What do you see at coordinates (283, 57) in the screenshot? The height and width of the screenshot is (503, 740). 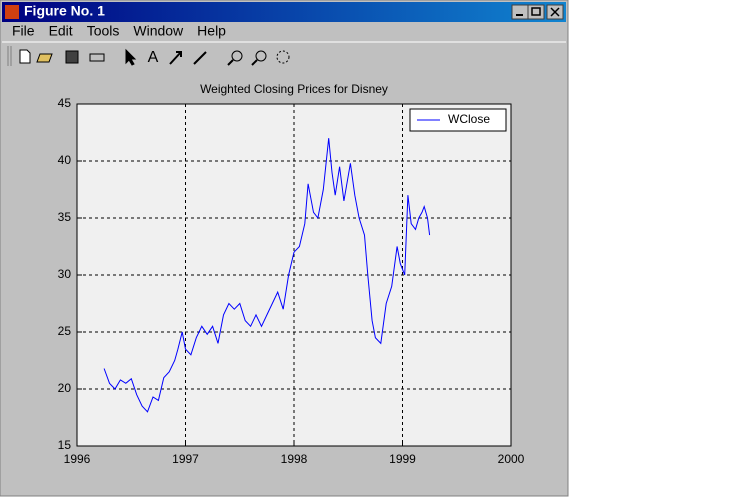 I see `rotate-icon` at bounding box center [283, 57].